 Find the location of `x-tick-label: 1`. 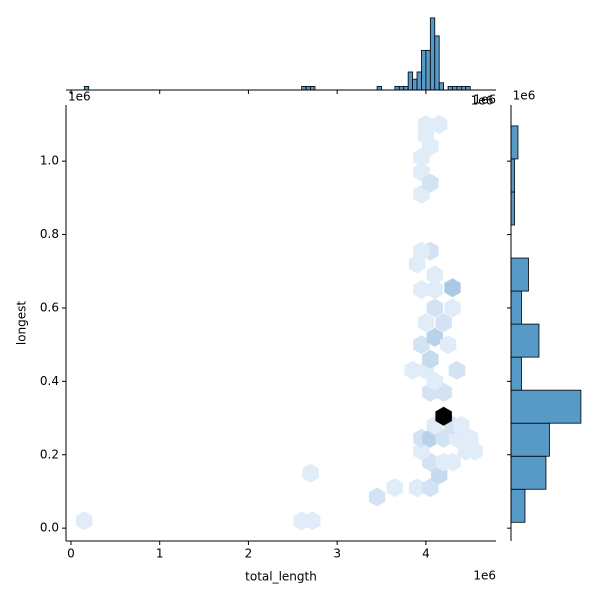

x-tick-label: 1 is located at coordinates (160, 554).